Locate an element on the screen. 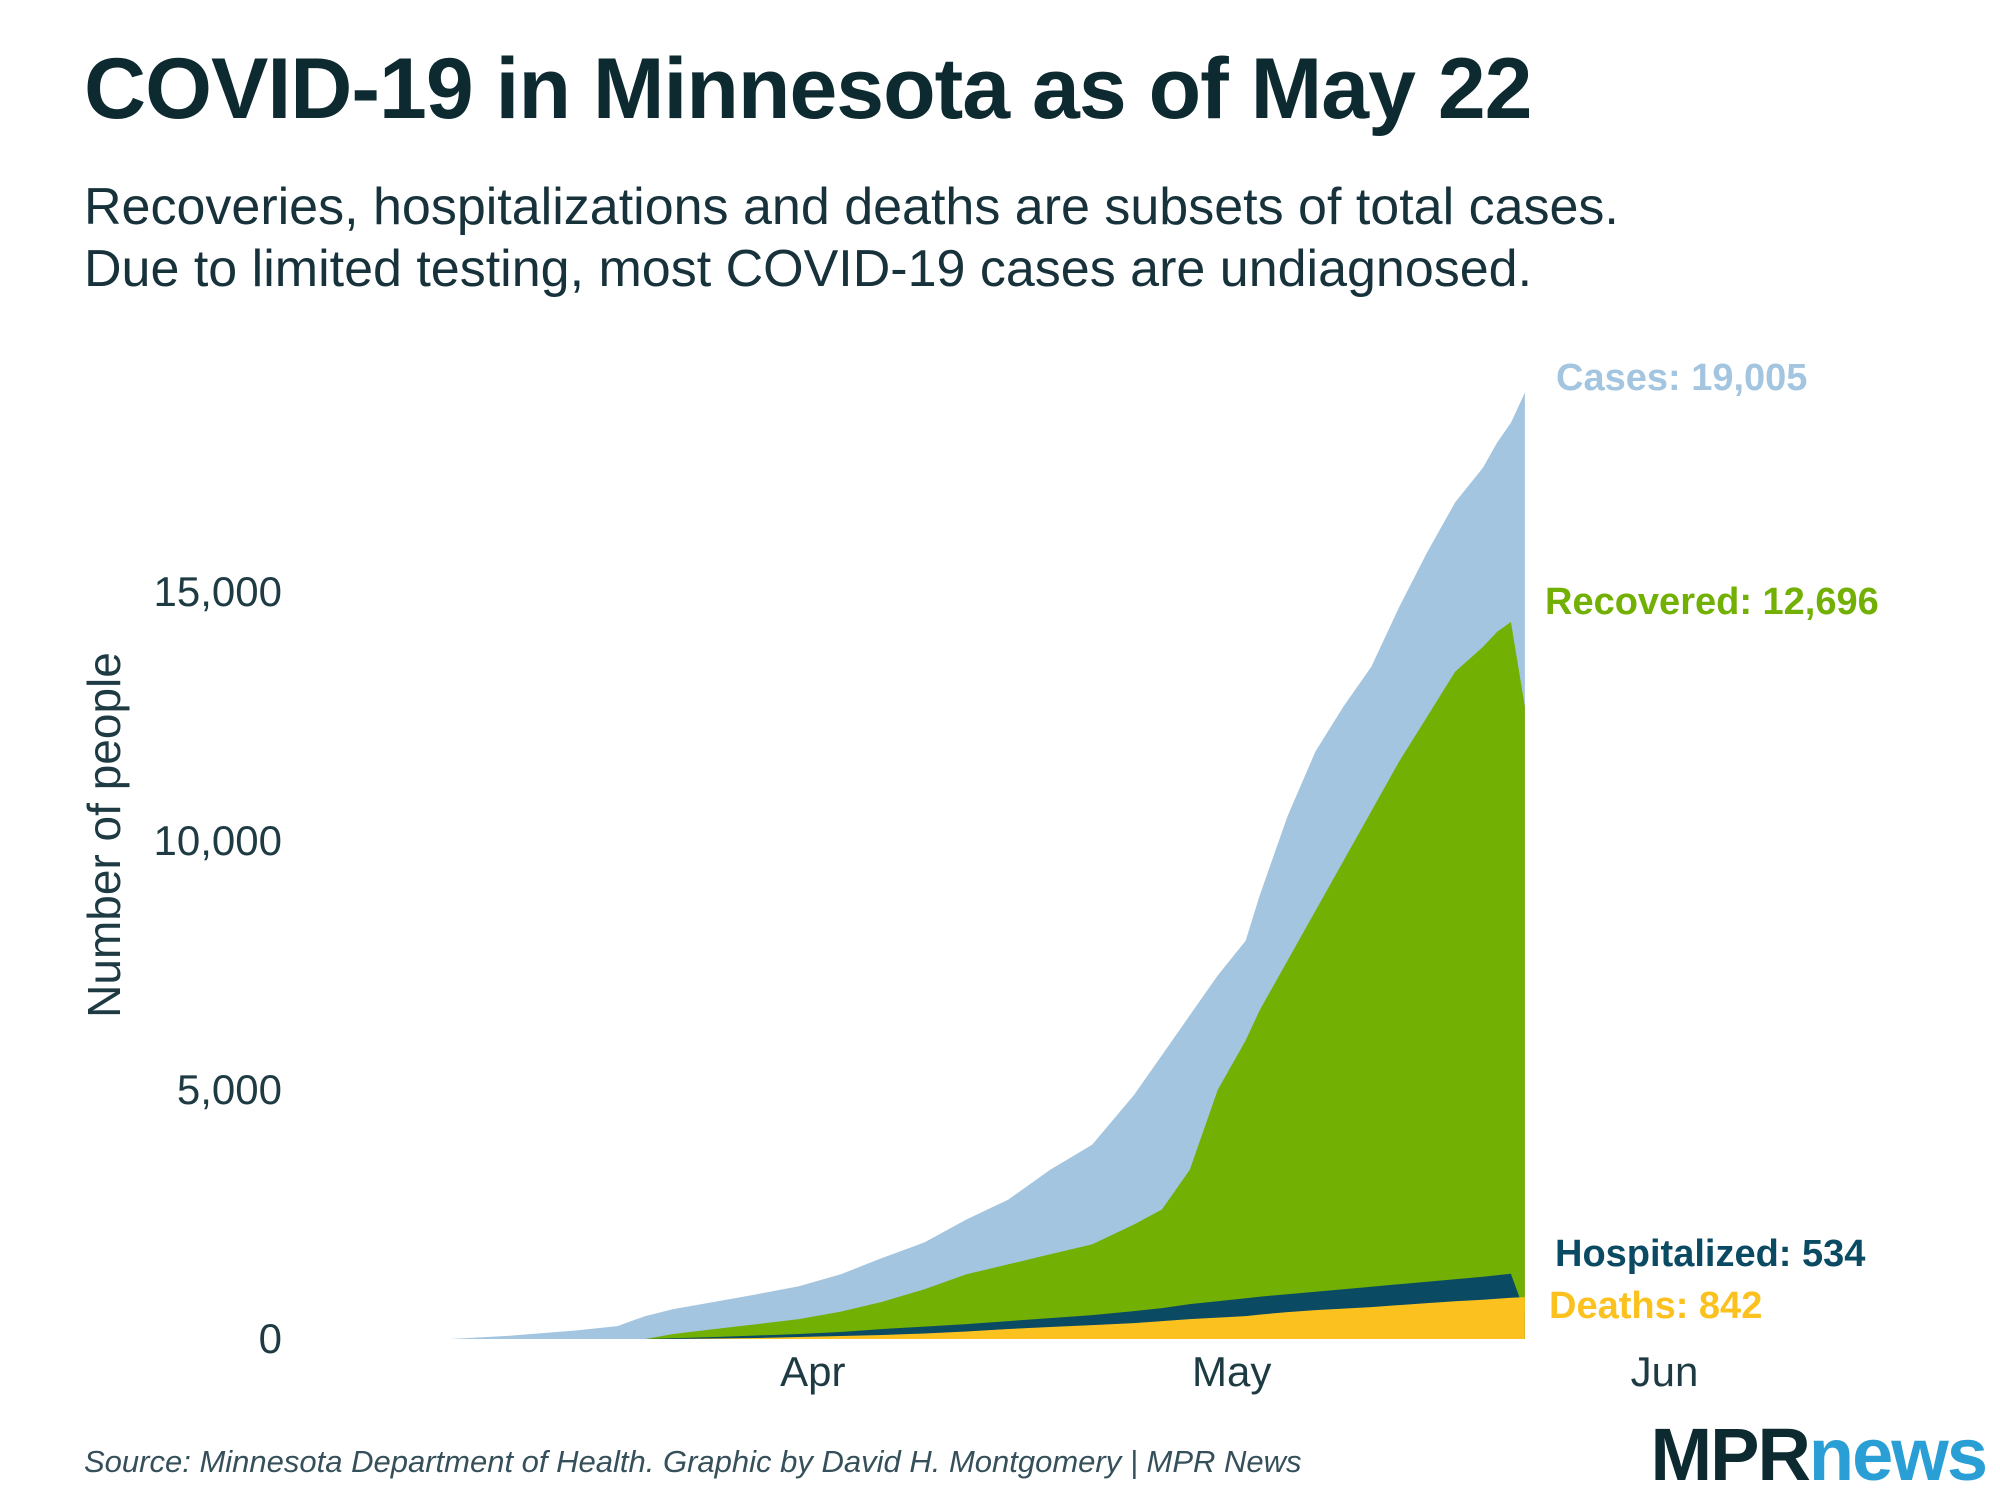  chart-title: COVID-19 in Minnesota as of May 22 is located at coordinates (808, 89).